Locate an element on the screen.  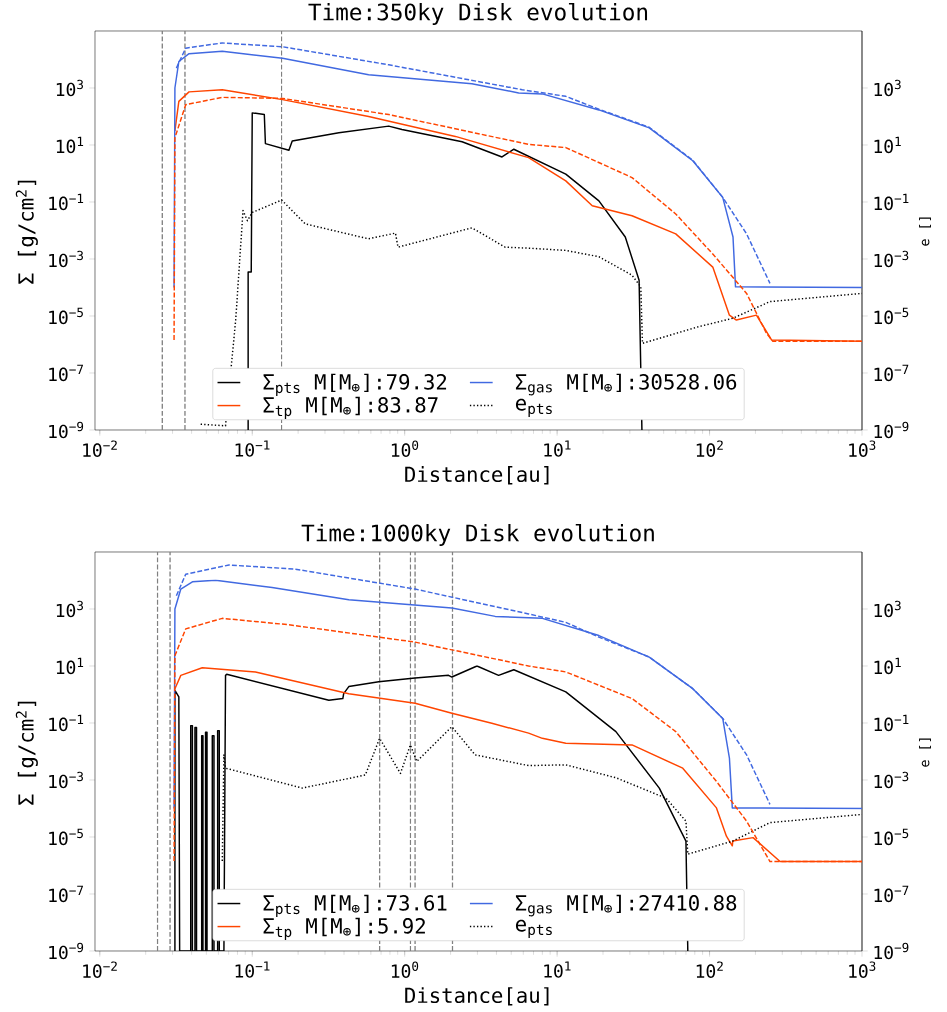
legend-label: Σ$_{gas}$ M[M$_{⊕}$]:30528.06 is located at coordinates (626, 384).